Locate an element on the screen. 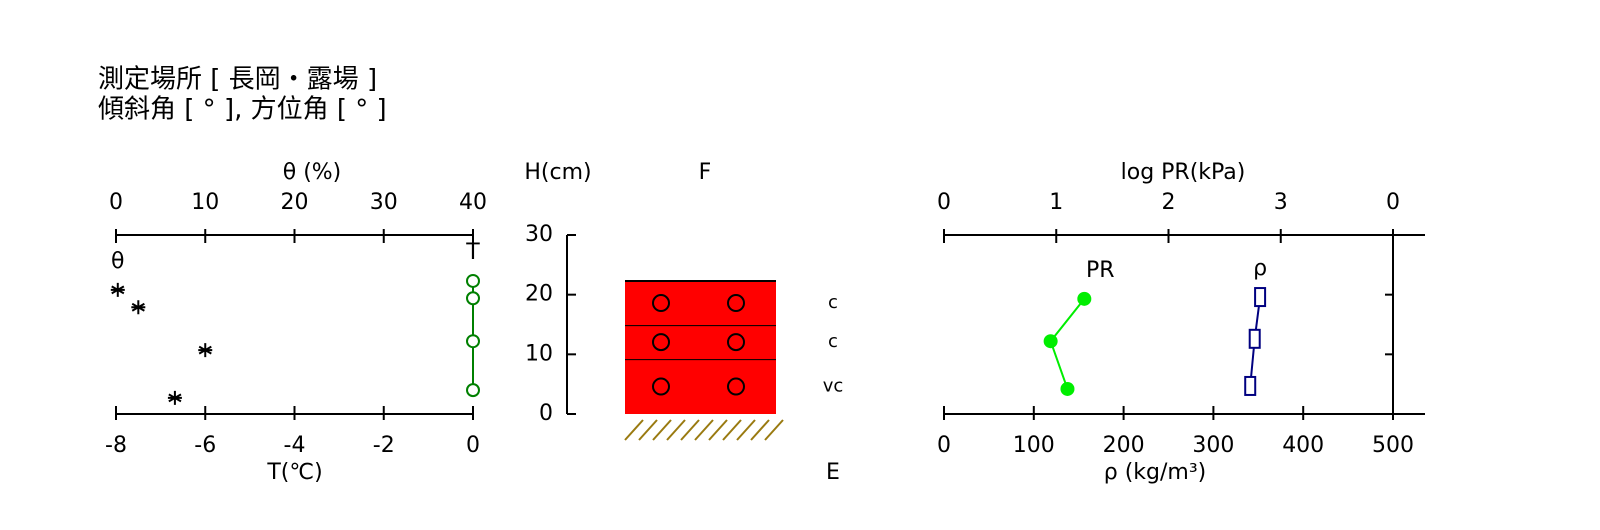 The image size is (1600, 530). y-tick-label: 0 is located at coordinates (546, 413).